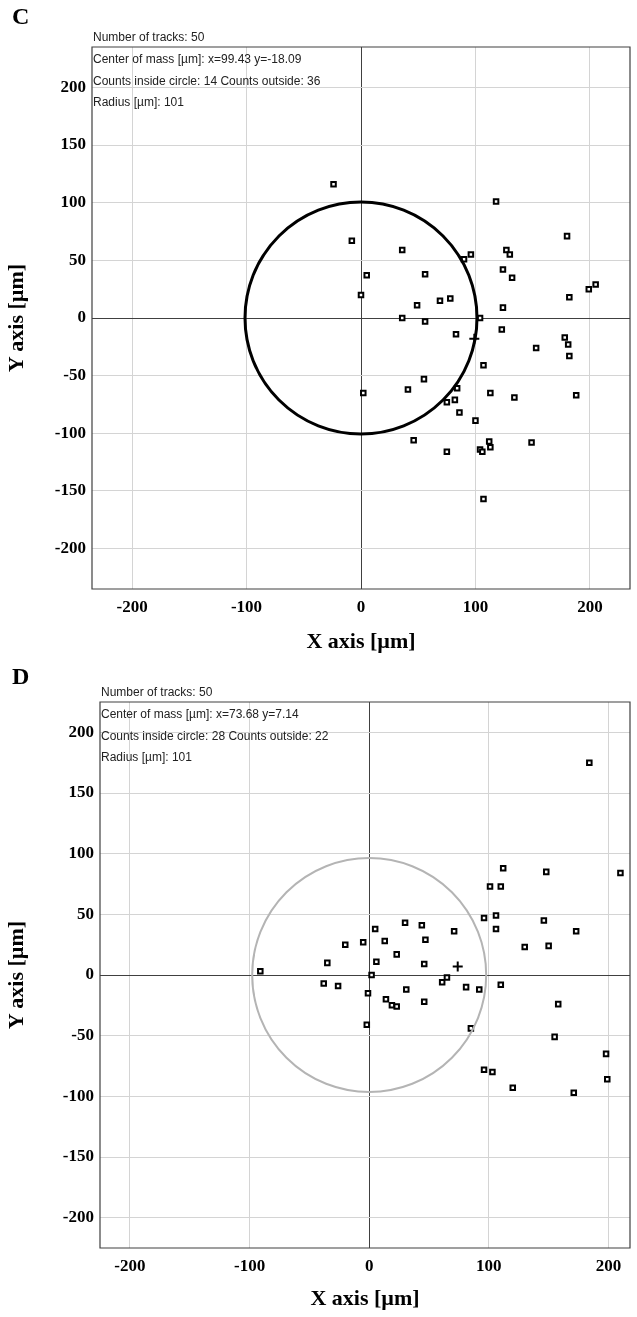 The width and height of the screenshot is (637, 1317). I want to click on x-tick-label: -100, so click(249, 1265).